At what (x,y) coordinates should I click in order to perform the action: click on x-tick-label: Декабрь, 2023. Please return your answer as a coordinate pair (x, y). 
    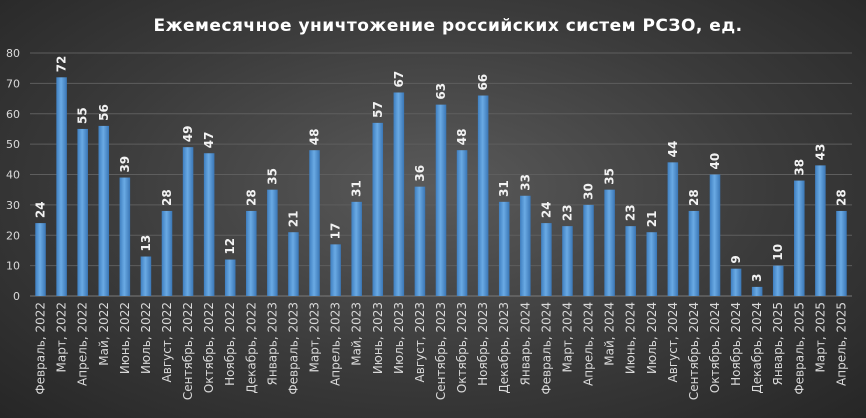
    Looking at the image, I should click on (504, 348).